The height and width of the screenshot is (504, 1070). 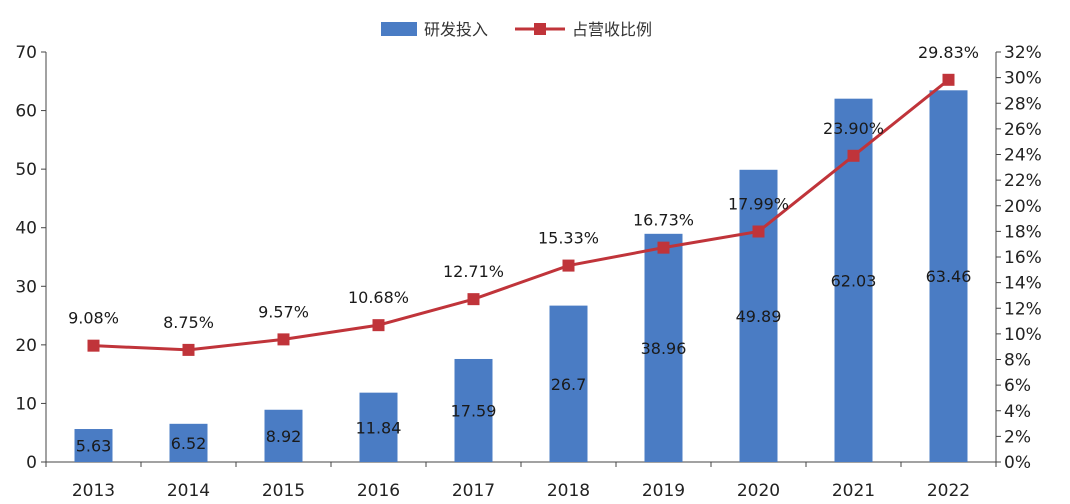 What do you see at coordinates (1023, 53) in the screenshot?
I see `y-right-tick-label: 32%` at bounding box center [1023, 53].